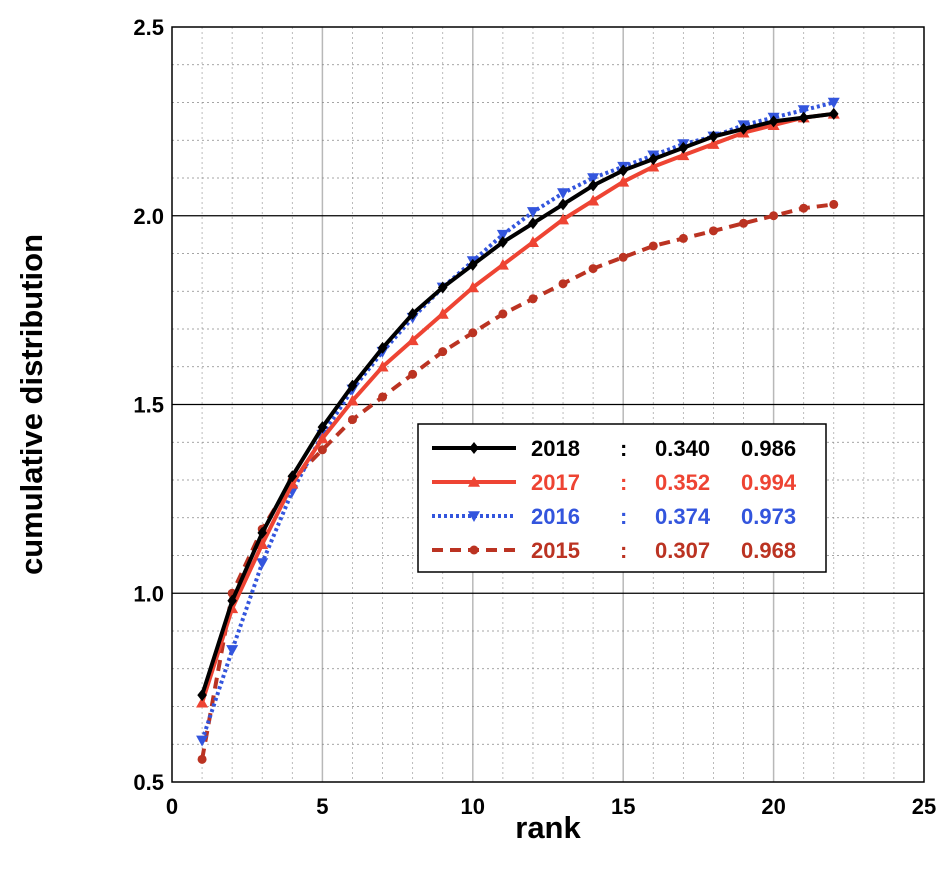  What do you see at coordinates (322, 806) in the screenshot?
I see `x-tick-label: 5` at bounding box center [322, 806].